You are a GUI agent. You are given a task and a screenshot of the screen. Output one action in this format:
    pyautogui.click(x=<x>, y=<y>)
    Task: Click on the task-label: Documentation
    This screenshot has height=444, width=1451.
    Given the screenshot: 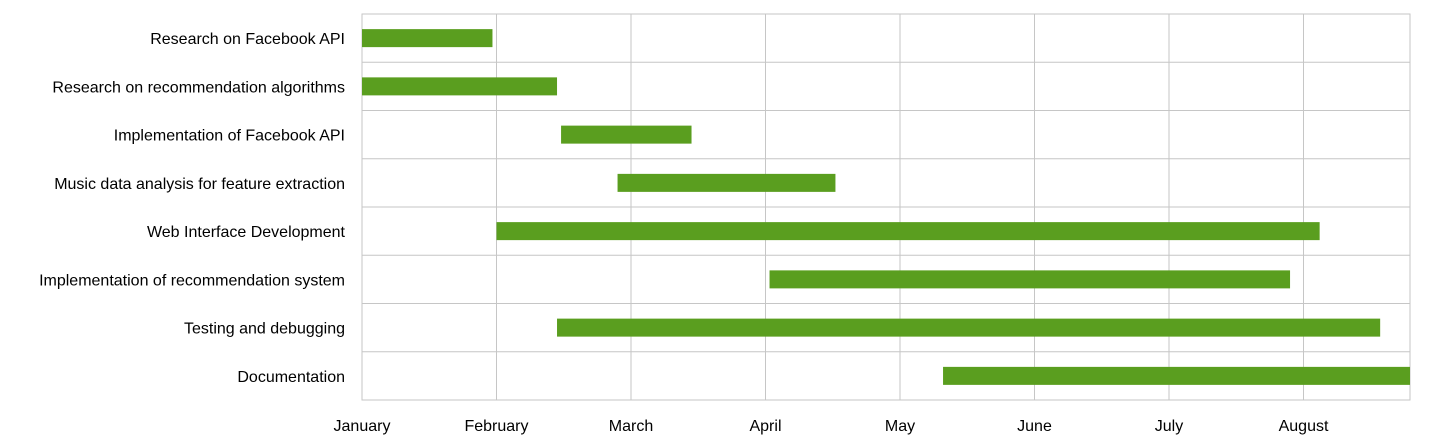 What is the action you would take?
    pyautogui.click(x=291, y=377)
    